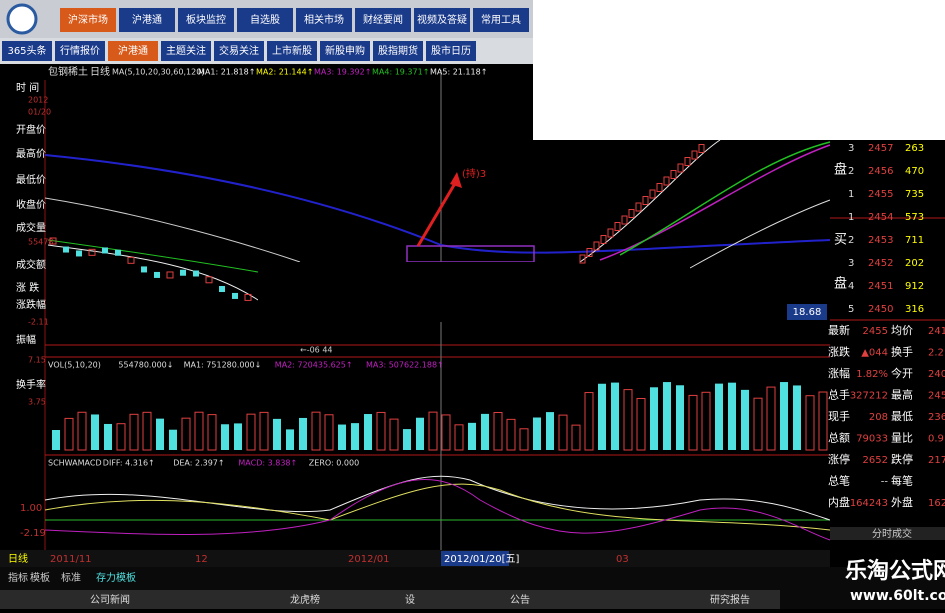 This screenshot has height=613, width=945. I want to click on menu-tab: 常用工具, so click(501, 19).